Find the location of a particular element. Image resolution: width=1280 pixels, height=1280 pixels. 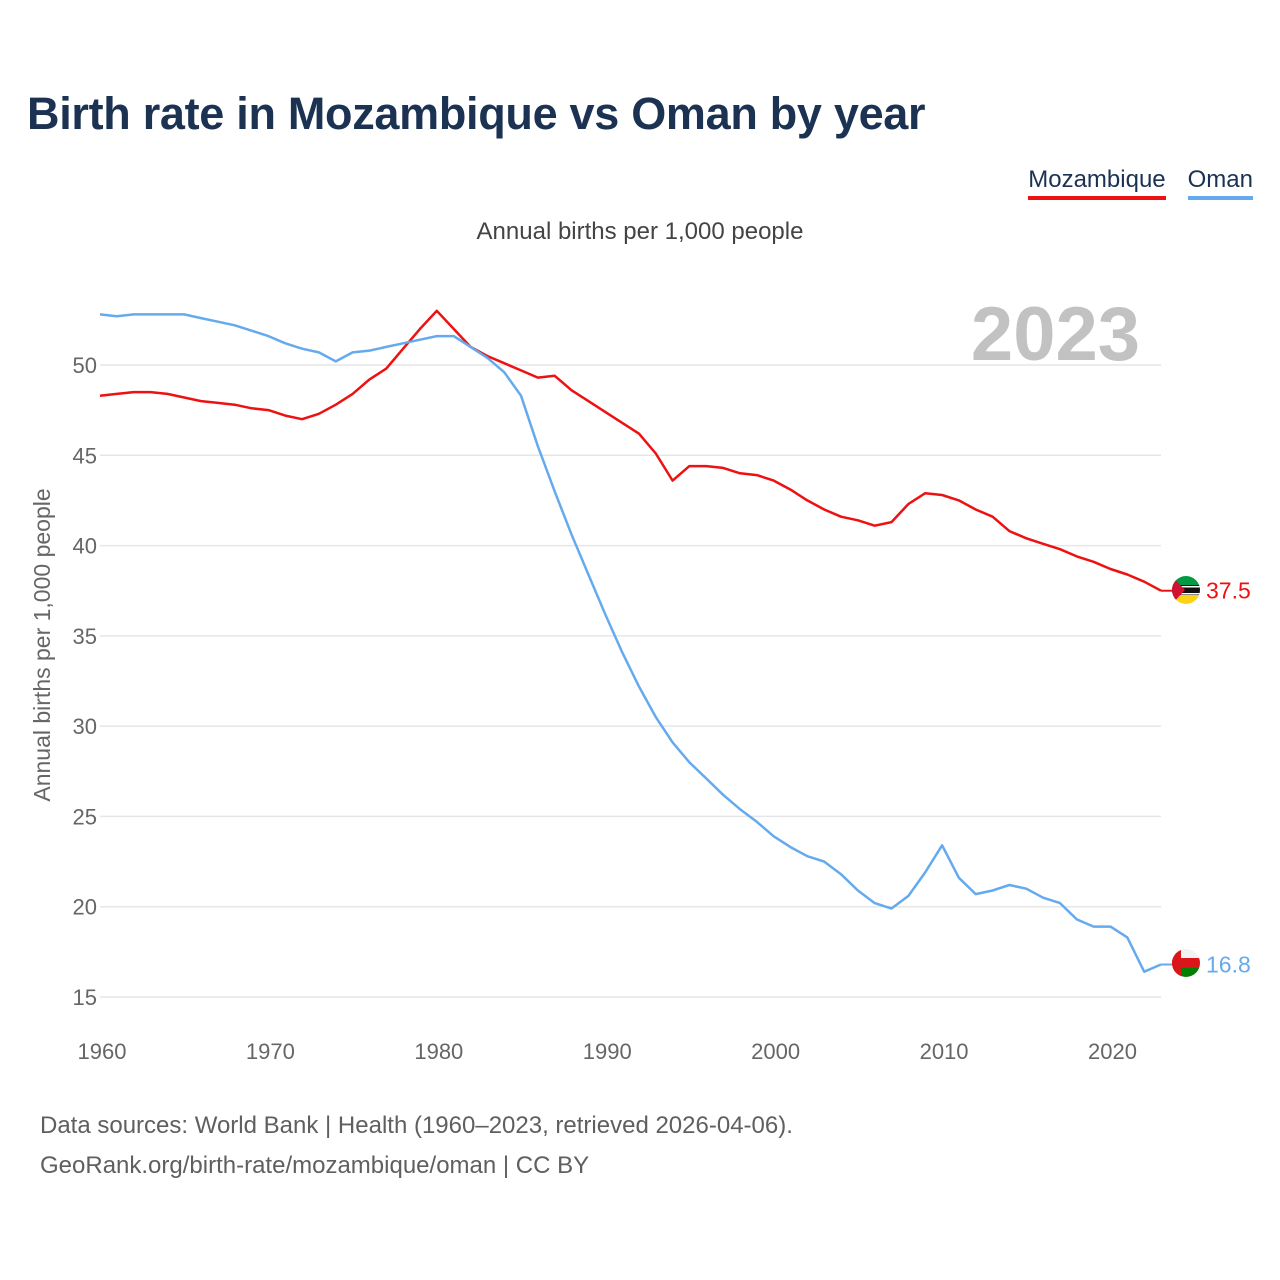

y-axis-title: Annual births per 1,000 people is located at coordinates (42, 644).